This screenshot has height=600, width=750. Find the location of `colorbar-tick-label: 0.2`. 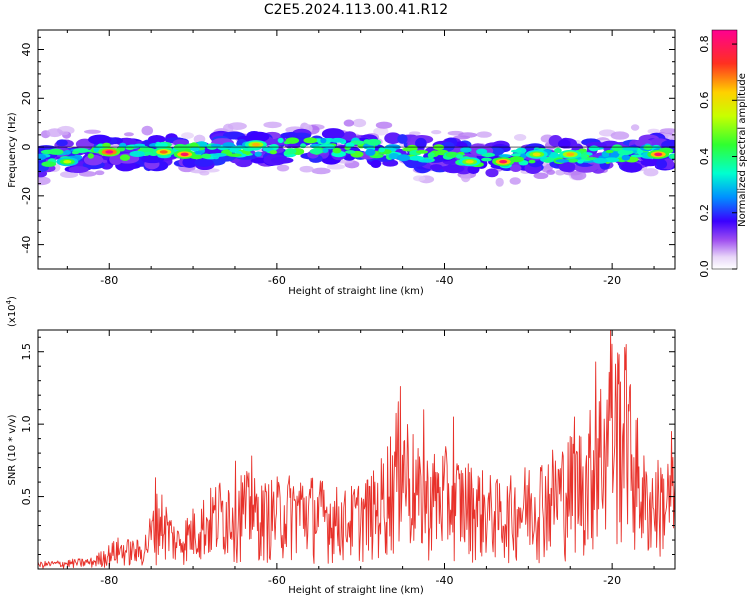

colorbar-tick-label: 0.2 is located at coordinates (704, 213).